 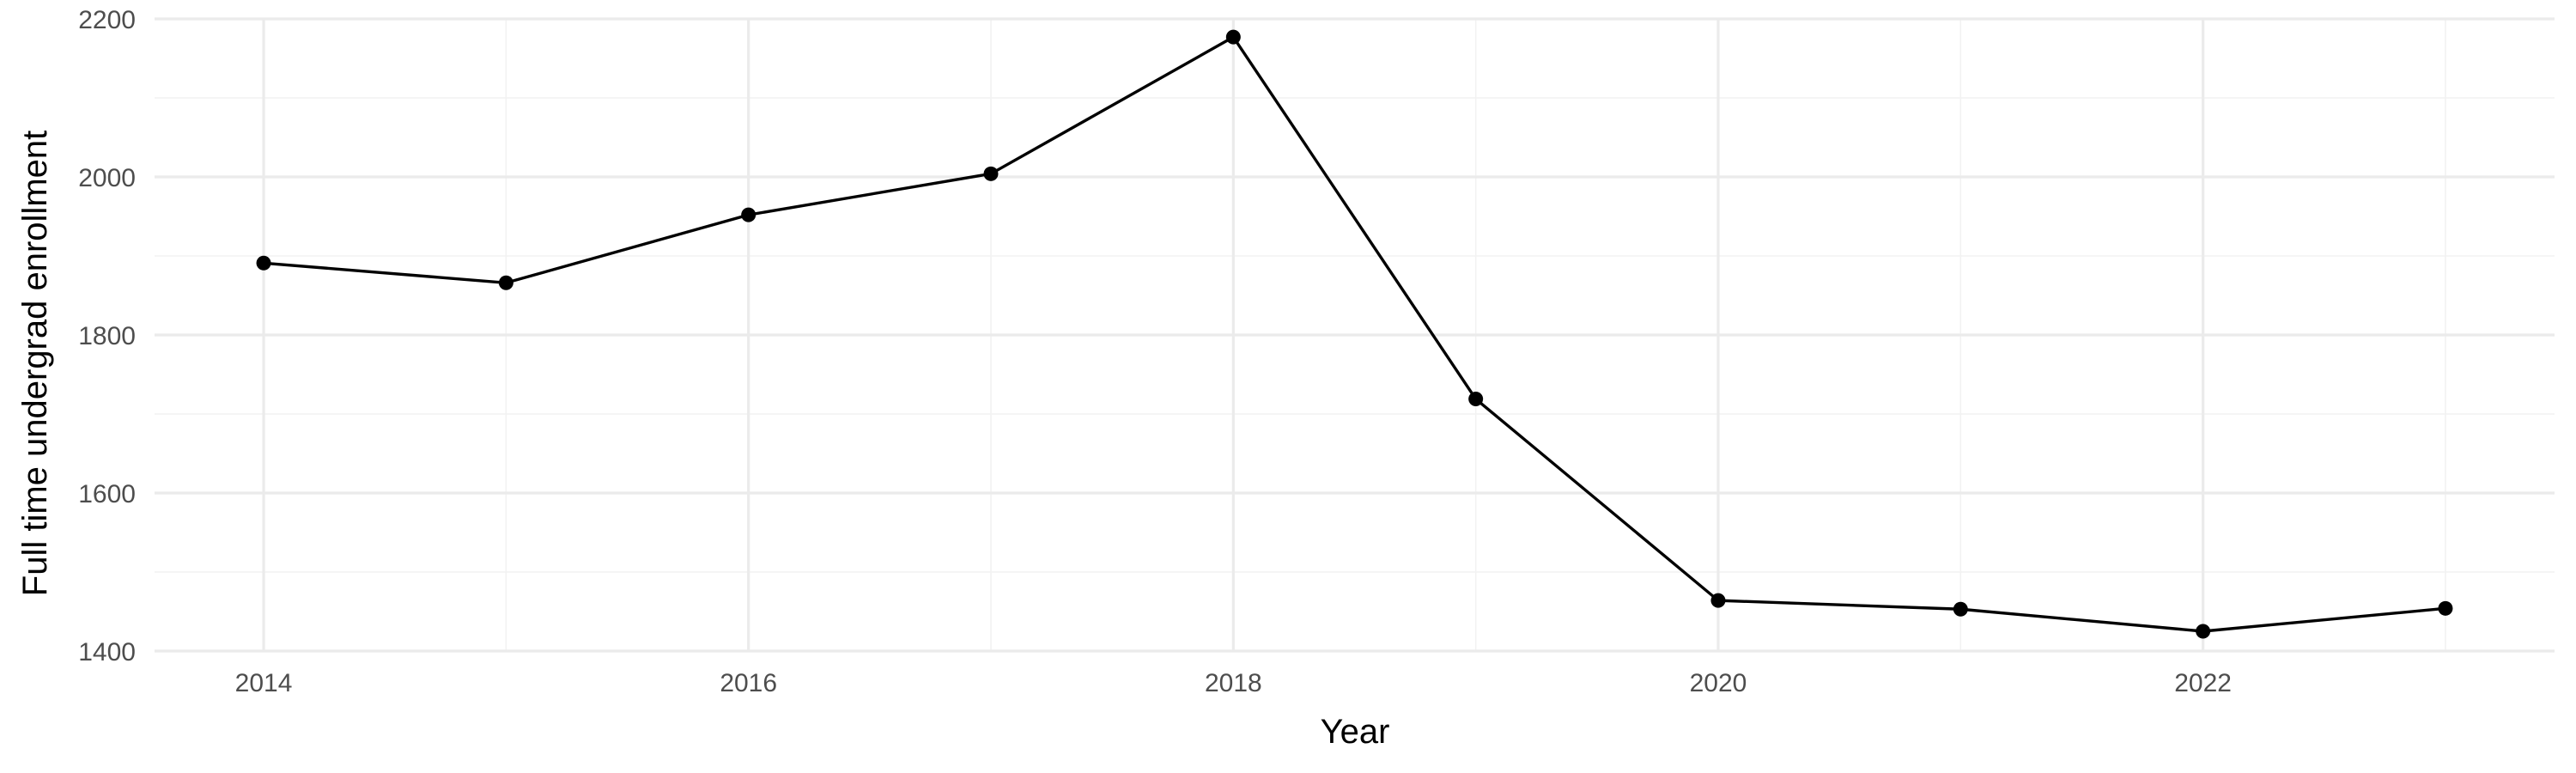 What do you see at coordinates (1356, 732) in the screenshot?
I see `x-axis-title: Year` at bounding box center [1356, 732].